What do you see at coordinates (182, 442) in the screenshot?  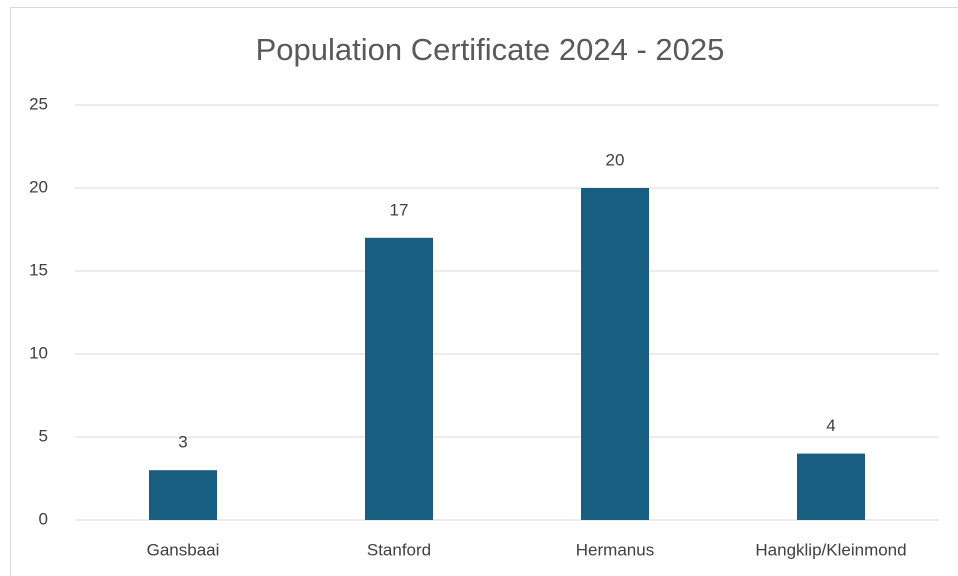 I see `data-label: 3` at bounding box center [182, 442].